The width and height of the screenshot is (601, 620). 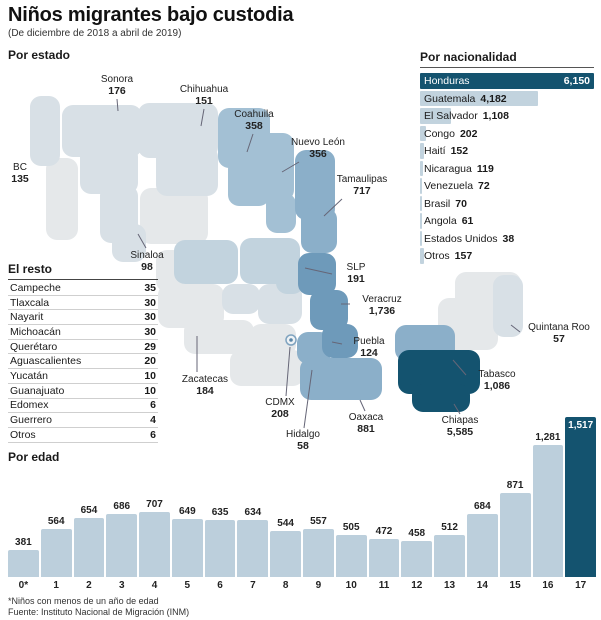 I want to click on state-name: Aguascalientes, so click(x=46, y=361).